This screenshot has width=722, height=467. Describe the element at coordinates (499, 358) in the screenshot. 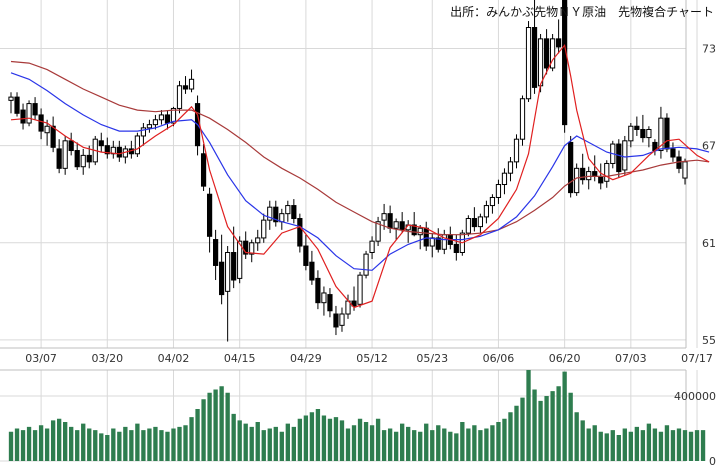

I see `date-tick-label: 06/06` at that location.